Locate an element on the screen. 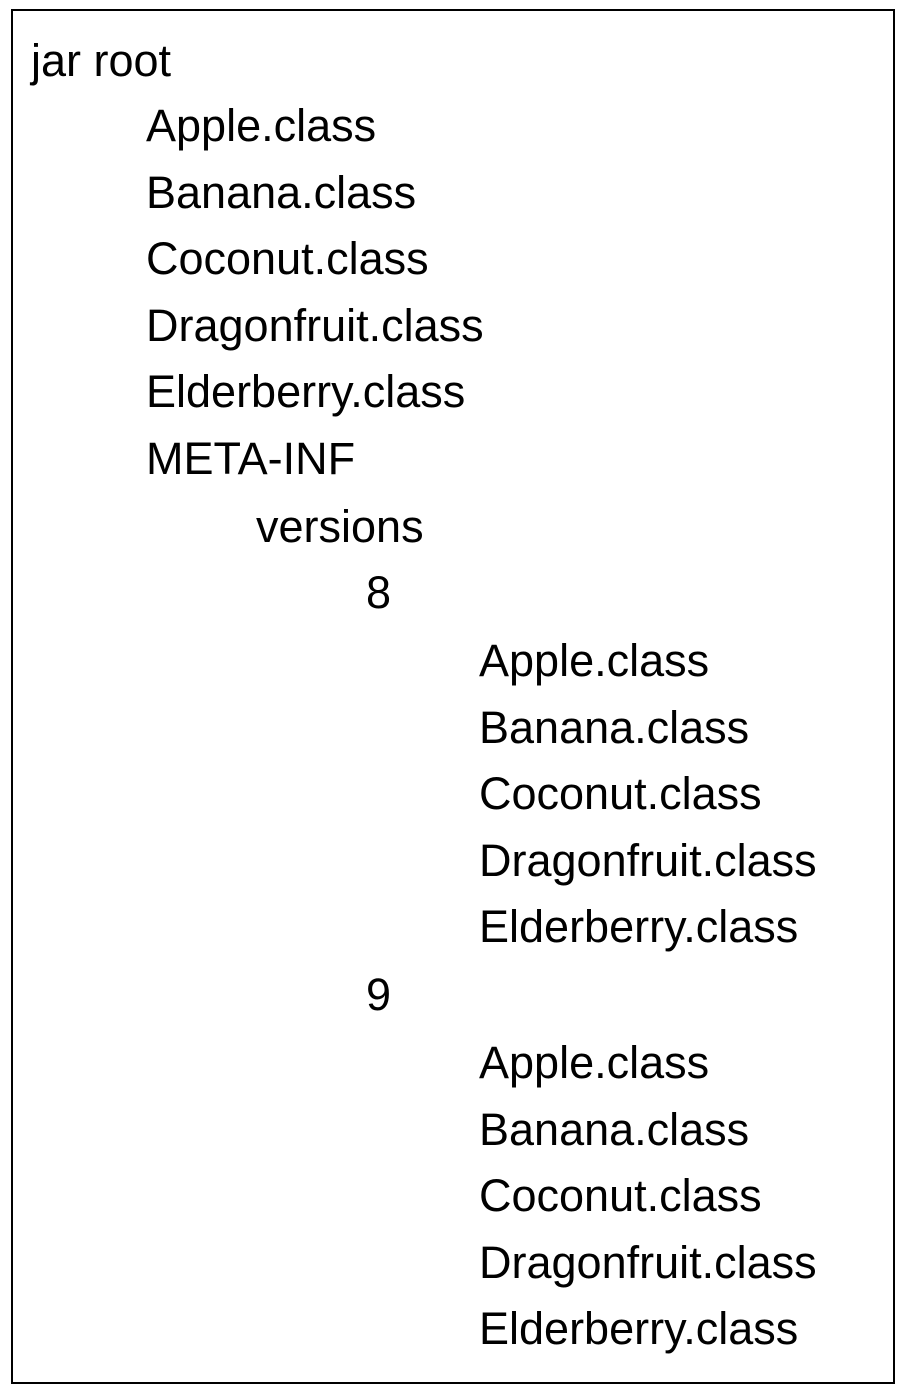  version-8-file-item: Banana.class is located at coordinates (614, 727).